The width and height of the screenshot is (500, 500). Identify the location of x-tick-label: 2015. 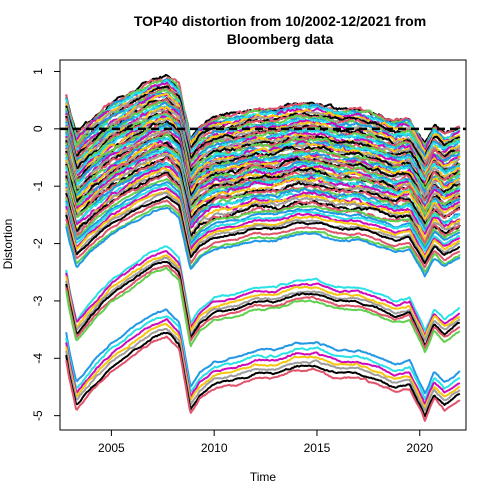
(317, 448).